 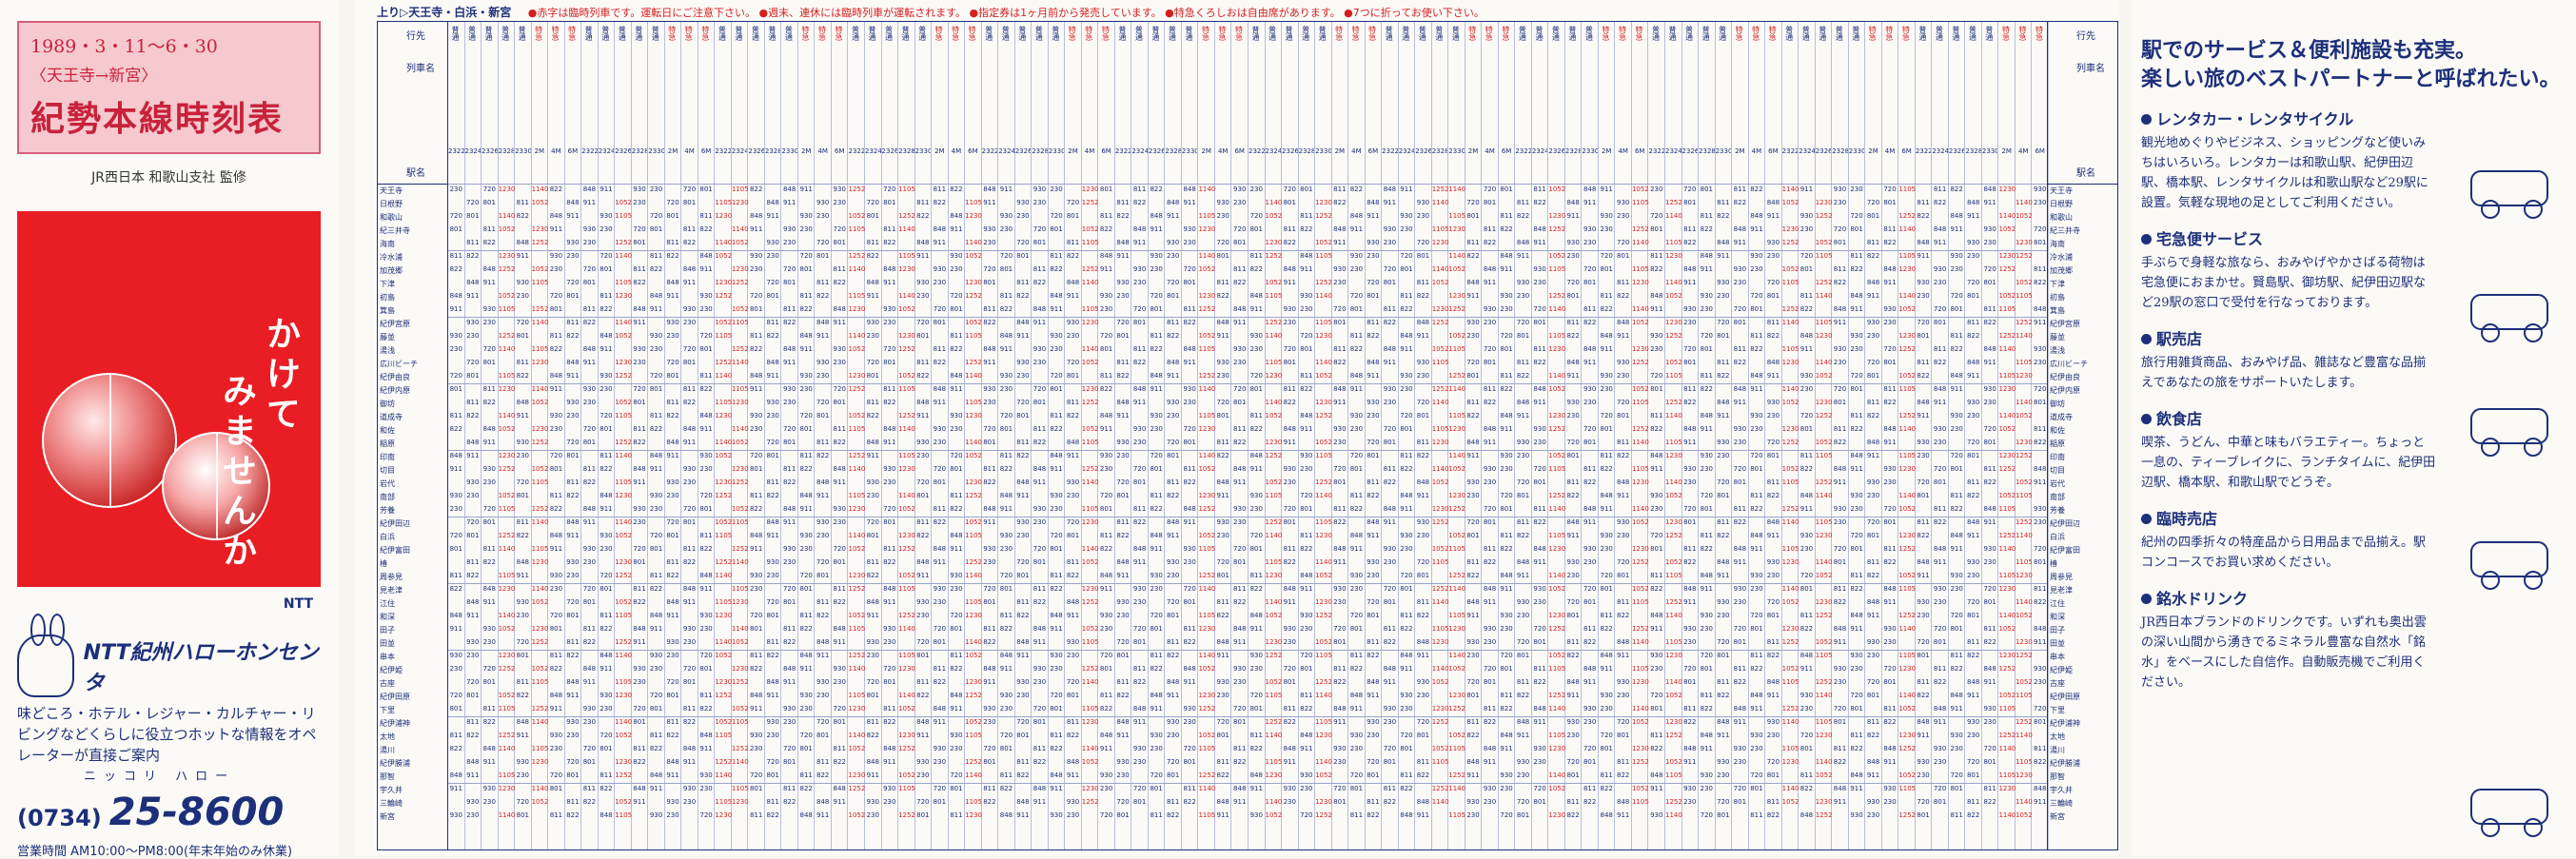 I want to click on train-header: 普通2322M, so click(x=1656, y=103).